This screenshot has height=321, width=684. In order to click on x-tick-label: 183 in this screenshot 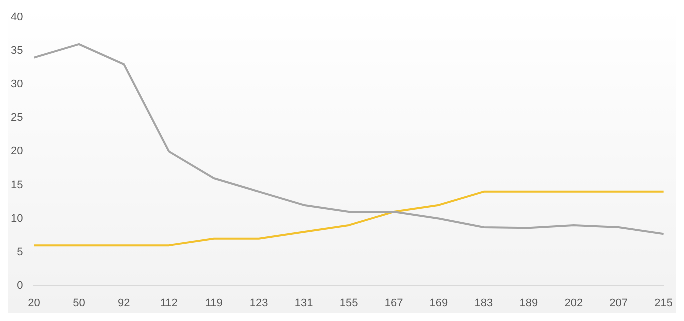, I will do `click(484, 303)`.